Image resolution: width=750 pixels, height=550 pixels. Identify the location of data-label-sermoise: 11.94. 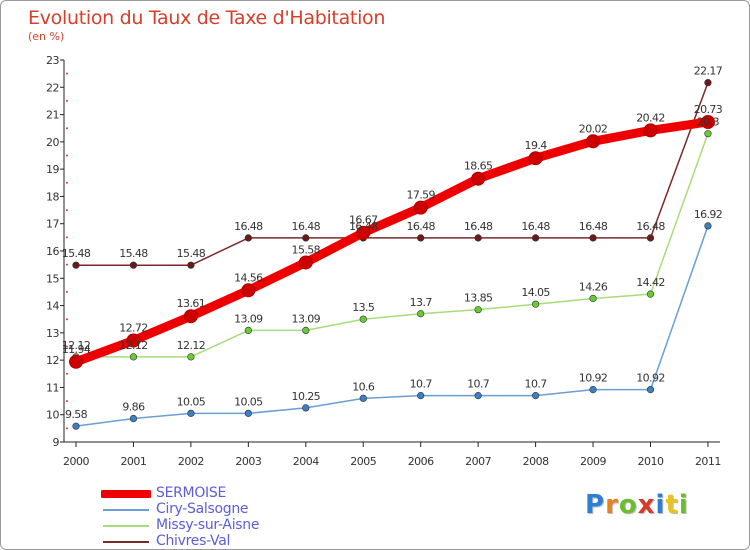
(76, 349).